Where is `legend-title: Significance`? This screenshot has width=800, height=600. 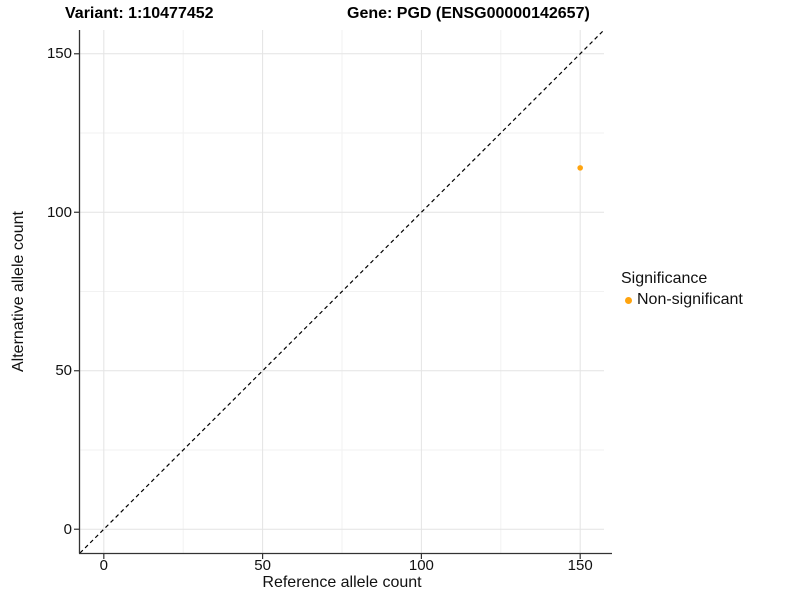
legend-title: Significance is located at coordinates (664, 278).